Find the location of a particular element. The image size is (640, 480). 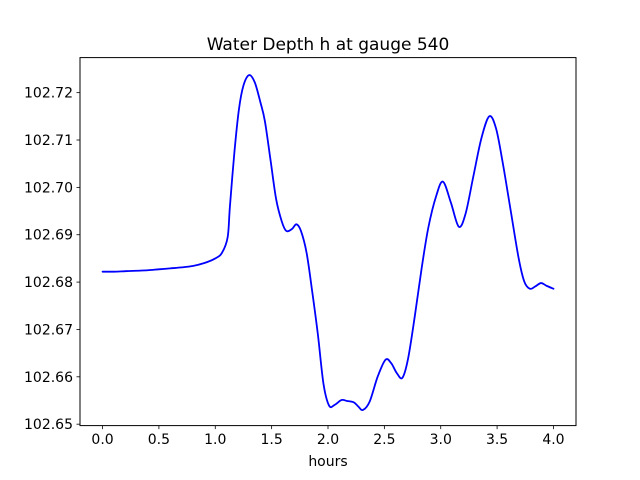

x-tick-label: 0.5 is located at coordinates (159, 440).